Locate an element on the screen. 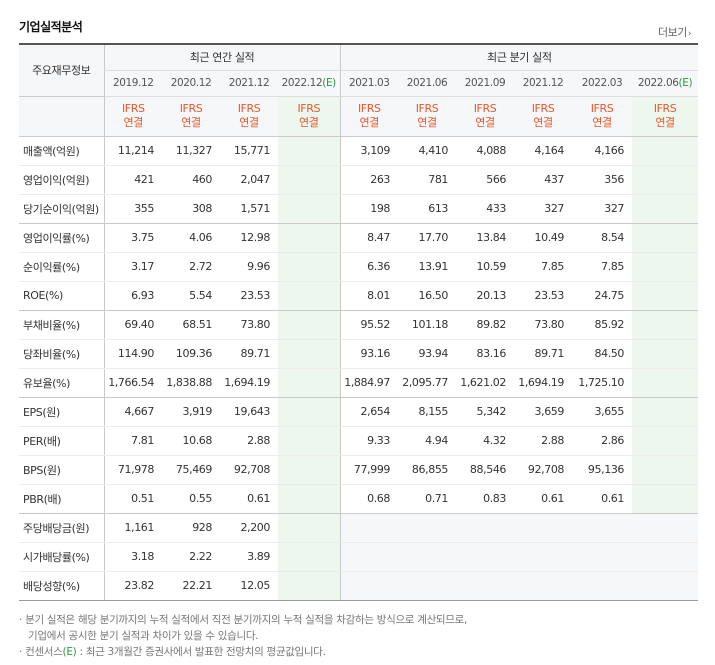 Image resolution: width=715 pixels, height=665 pixels. annual-value-cell: 3.18 is located at coordinates (132, 557).